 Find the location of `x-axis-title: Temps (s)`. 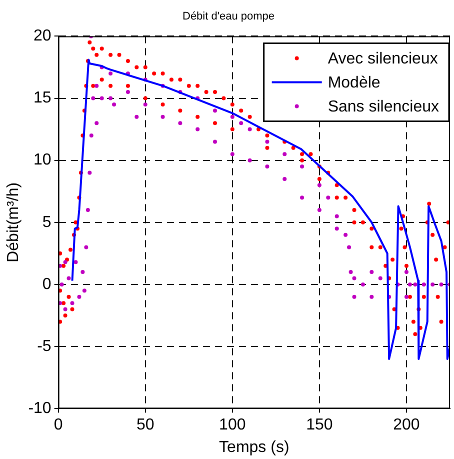

x-axis-title: Temps (s) is located at coordinates (254, 447).